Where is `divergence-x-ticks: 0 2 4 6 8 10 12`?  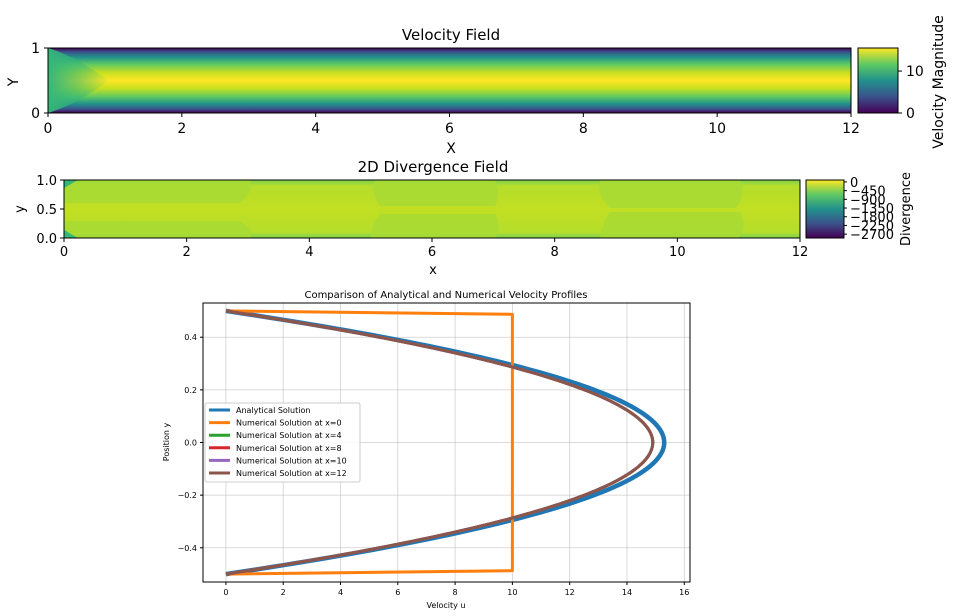
divergence-x-ticks: 0 2 4 6 8 10 12 is located at coordinates (434, 249).